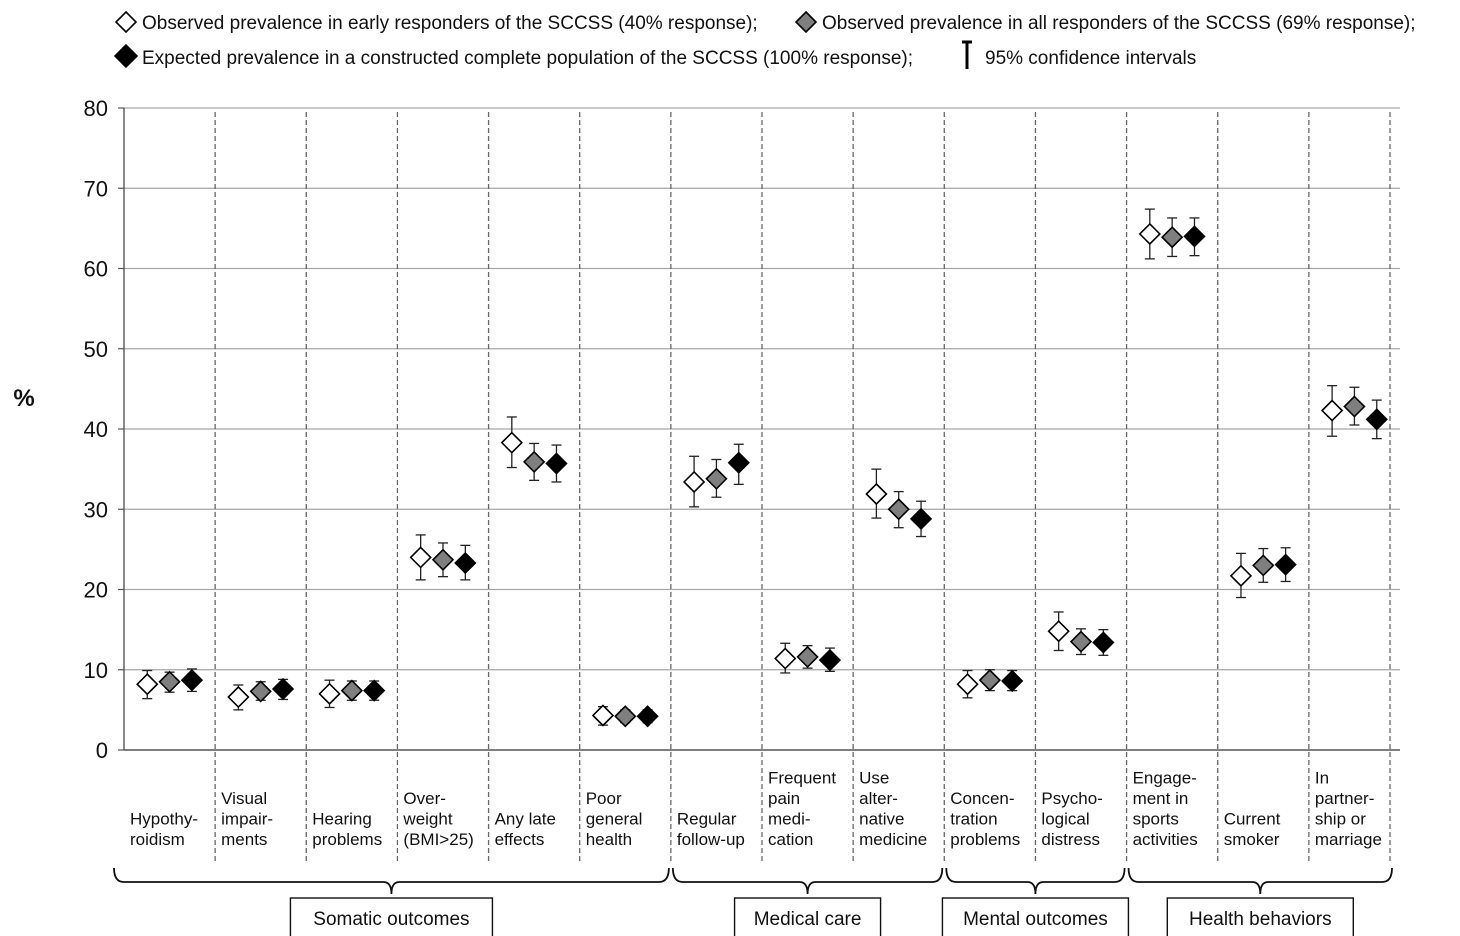  I want to click on group-label-2: Mental outcomes, so click(1035, 919).